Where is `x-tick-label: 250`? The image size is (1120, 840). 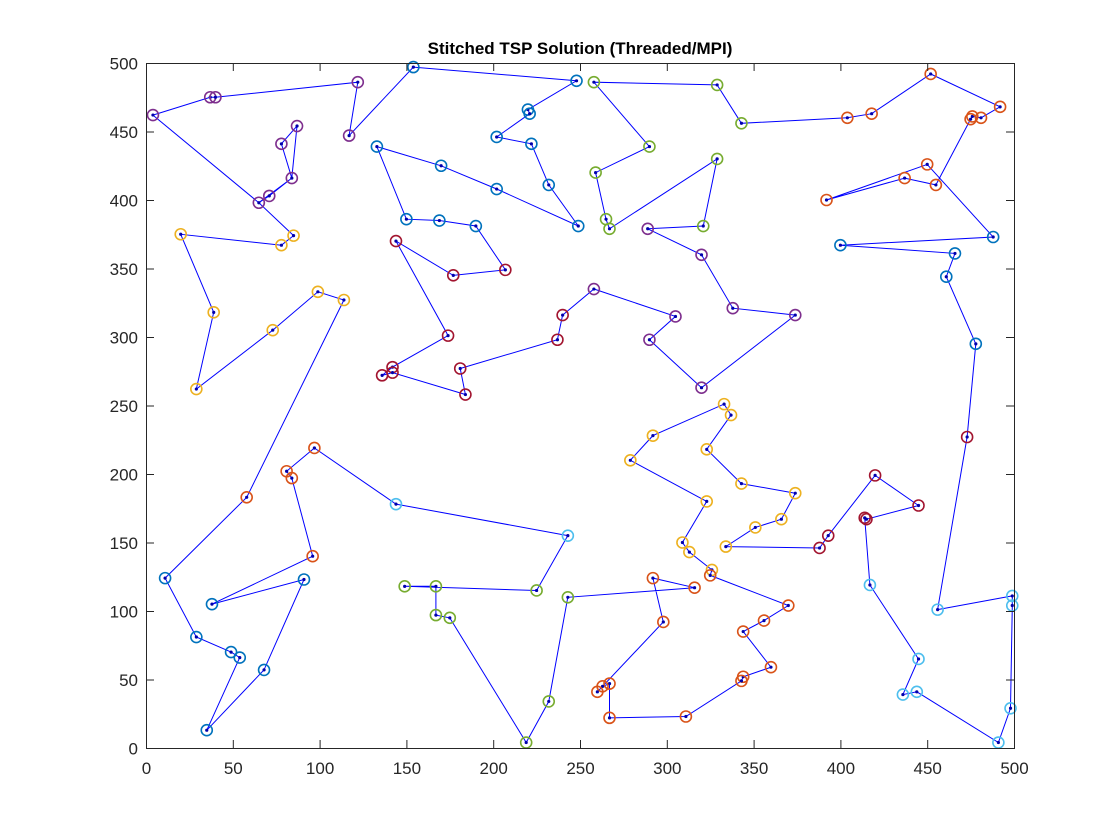 x-tick-label: 250 is located at coordinates (580, 768).